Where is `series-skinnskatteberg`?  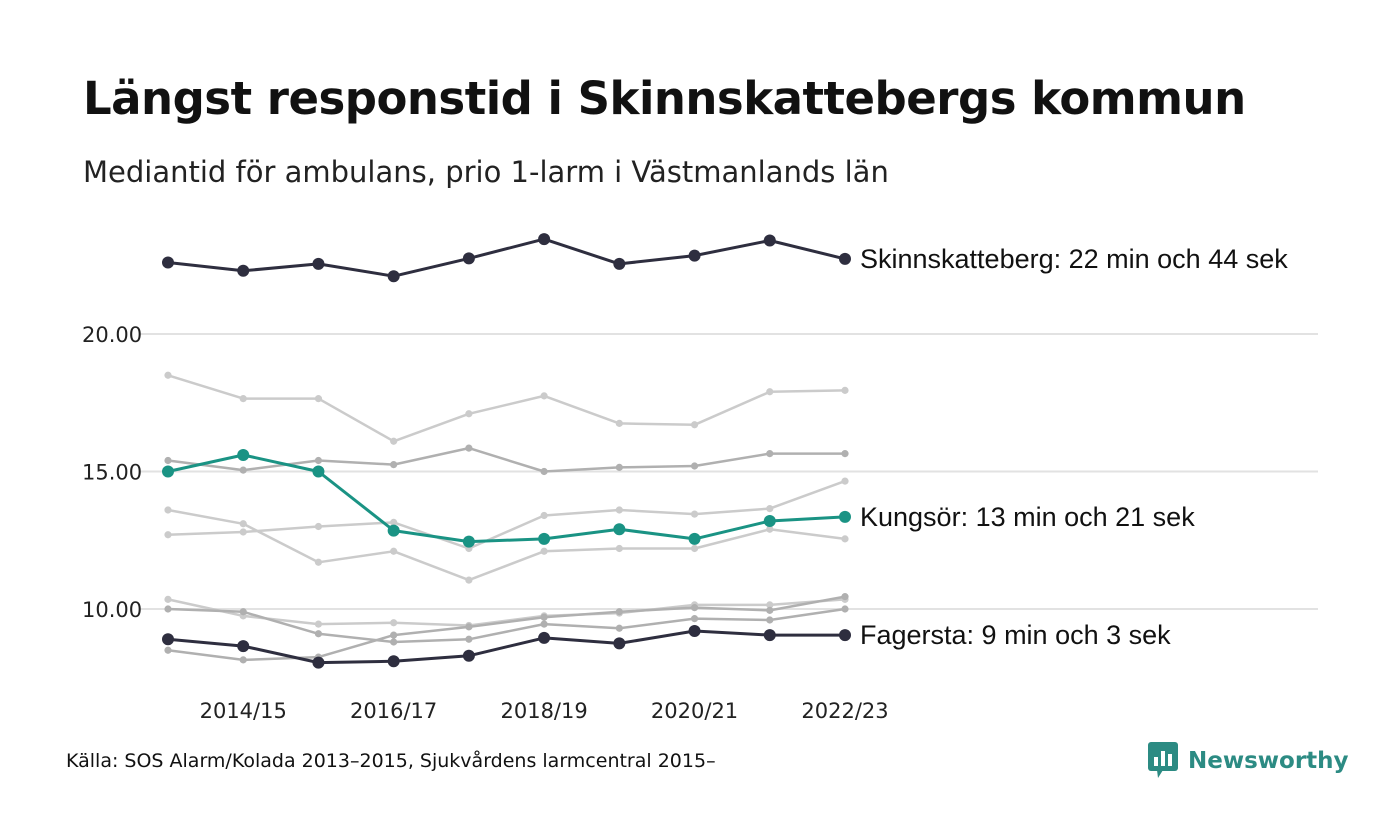 series-skinnskatteberg is located at coordinates (506, 258).